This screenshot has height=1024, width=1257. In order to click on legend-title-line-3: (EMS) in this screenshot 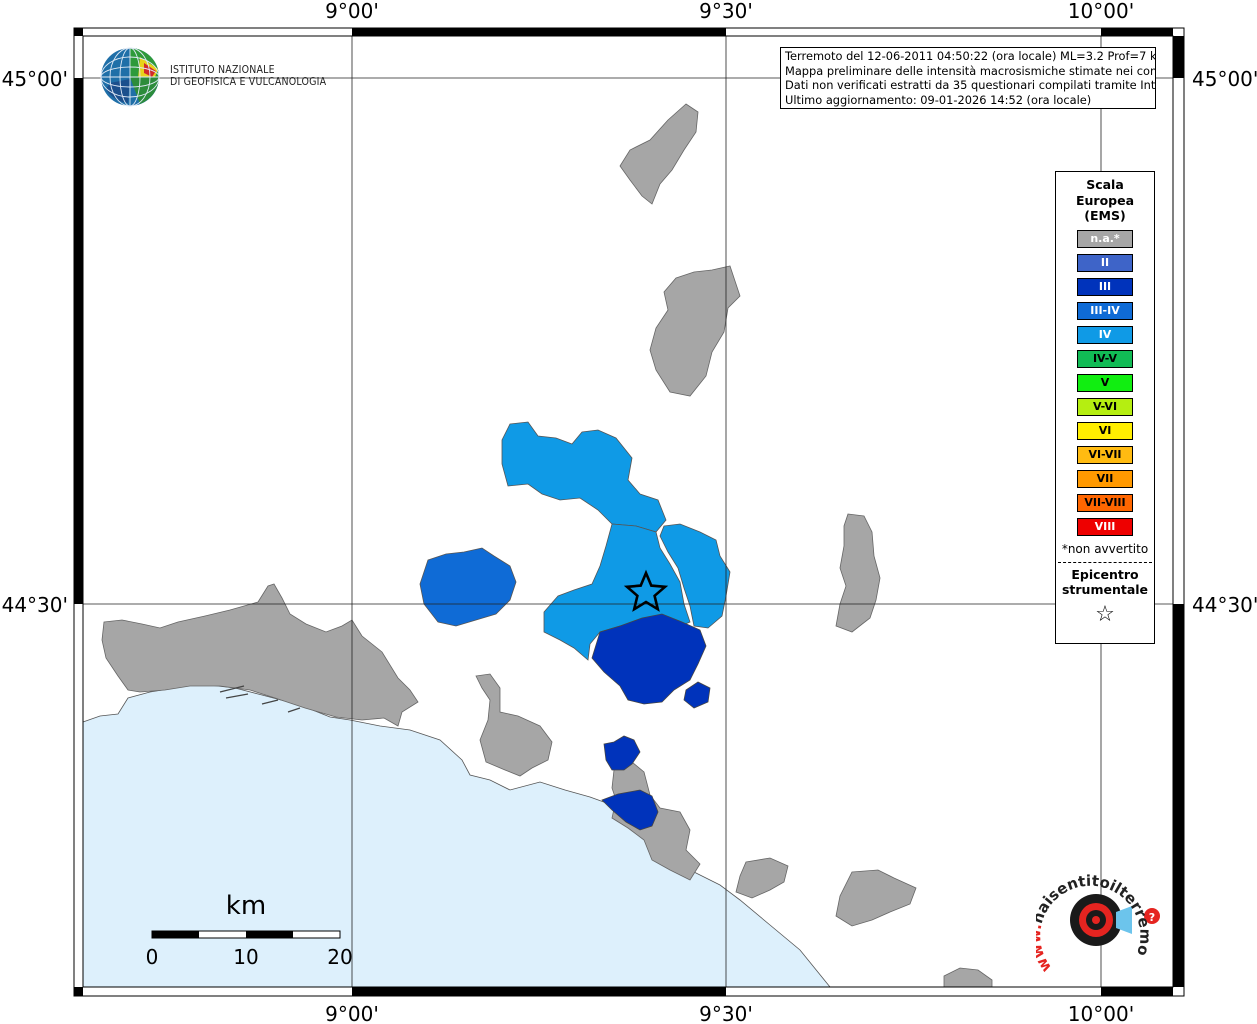, I will do `click(1105, 215)`.